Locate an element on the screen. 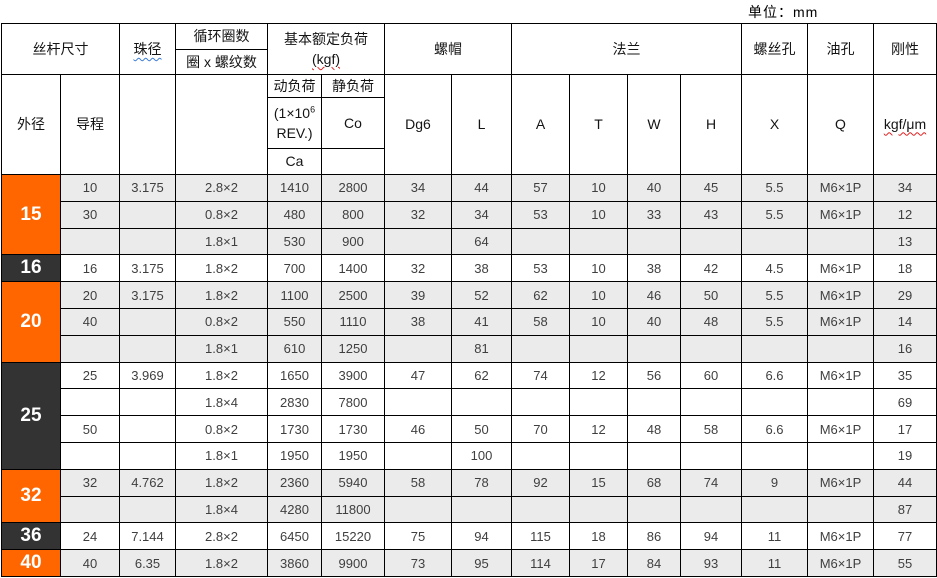  table-row: 1.8×1 610 1250 81 16 is located at coordinates (469, 348).